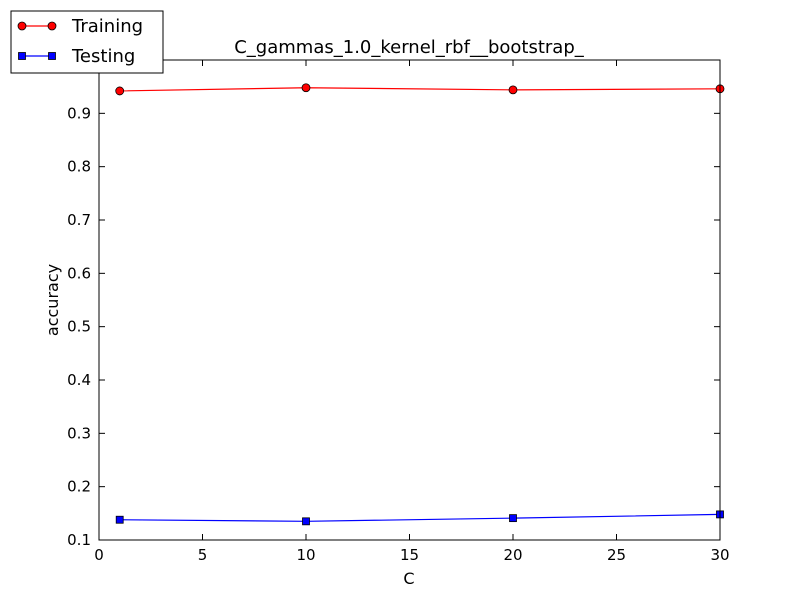 This screenshot has height=600, width=800. What do you see at coordinates (99, 555) in the screenshot?
I see `x-tick-label: 0` at bounding box center [99, 555].